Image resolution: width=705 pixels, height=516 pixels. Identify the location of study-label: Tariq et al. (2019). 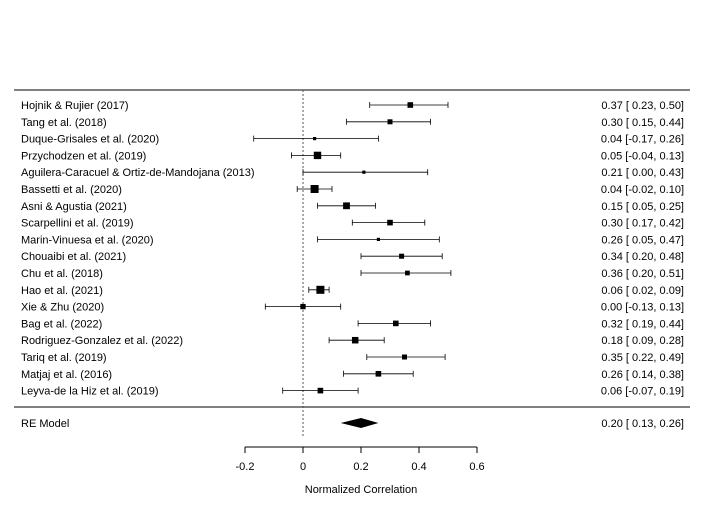
(64, 358).